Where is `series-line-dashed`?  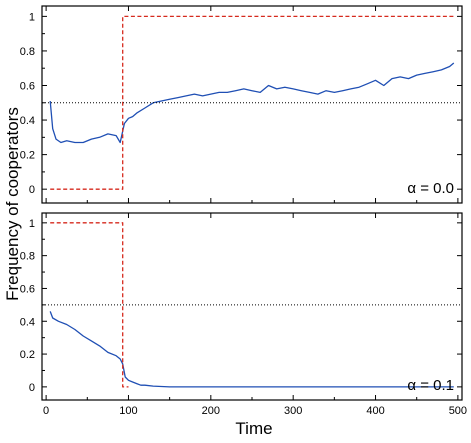
series-line-dashed is located at coordinates (89, 305).